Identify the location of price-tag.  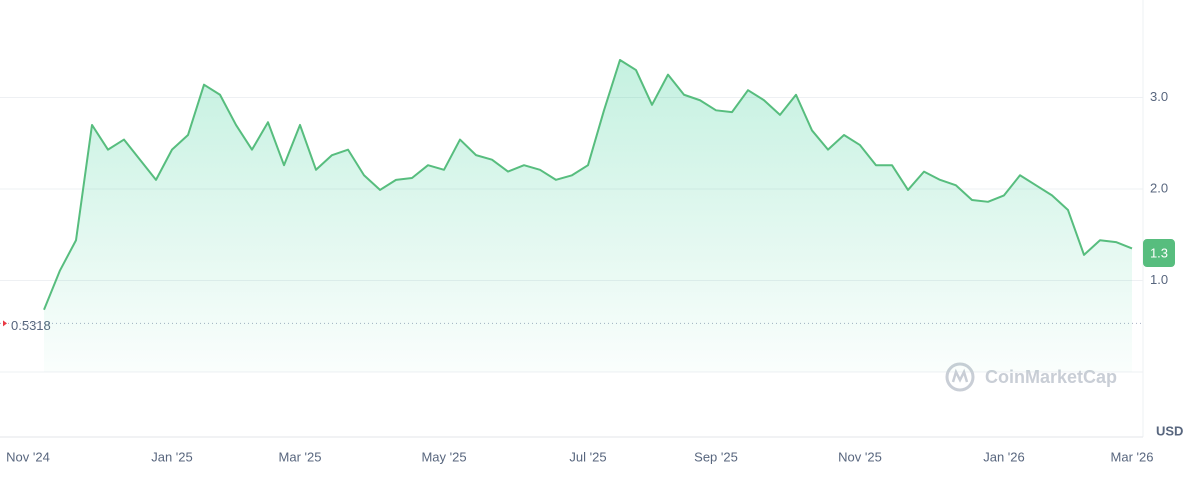
(1159, 253).